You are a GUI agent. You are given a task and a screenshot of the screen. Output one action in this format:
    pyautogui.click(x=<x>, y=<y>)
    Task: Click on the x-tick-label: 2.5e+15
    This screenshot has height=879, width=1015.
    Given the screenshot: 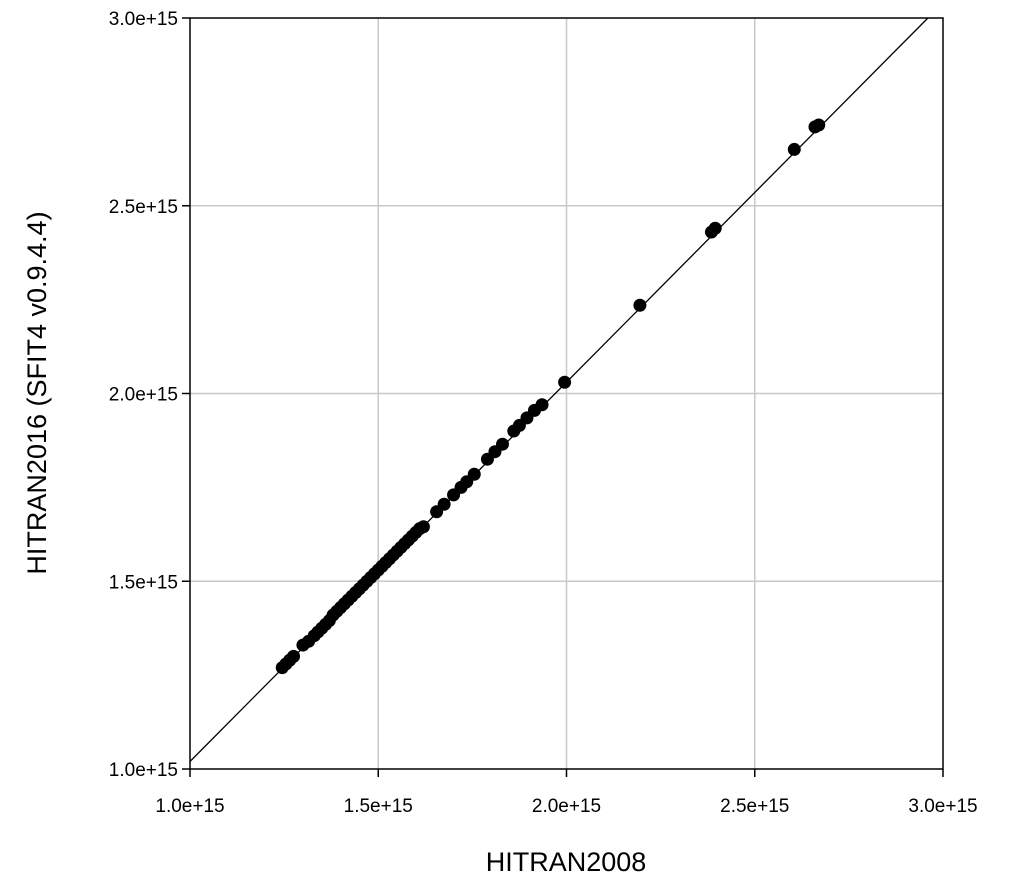 What is the action you would take?
    pyautogui.click(x=754, y=806)
    